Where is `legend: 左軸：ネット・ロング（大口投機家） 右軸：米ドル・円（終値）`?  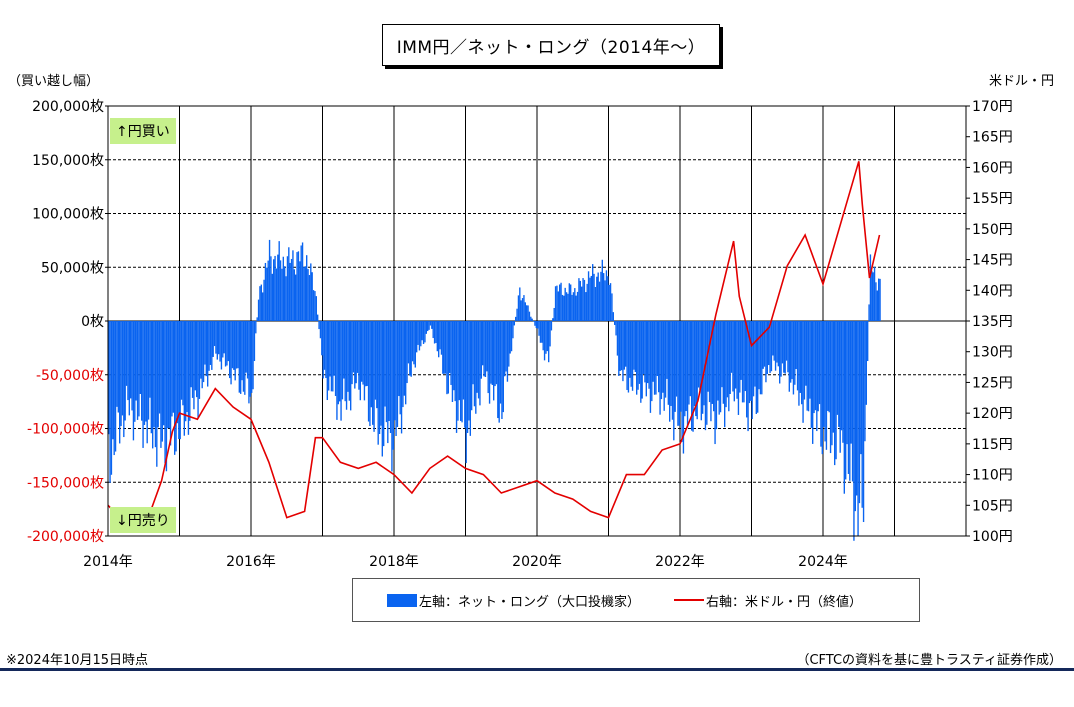 legend: 左軸：ネット・ロング（大口投機家） 右軸：米ドル・円（終値） is located at coordinates (636, 600).